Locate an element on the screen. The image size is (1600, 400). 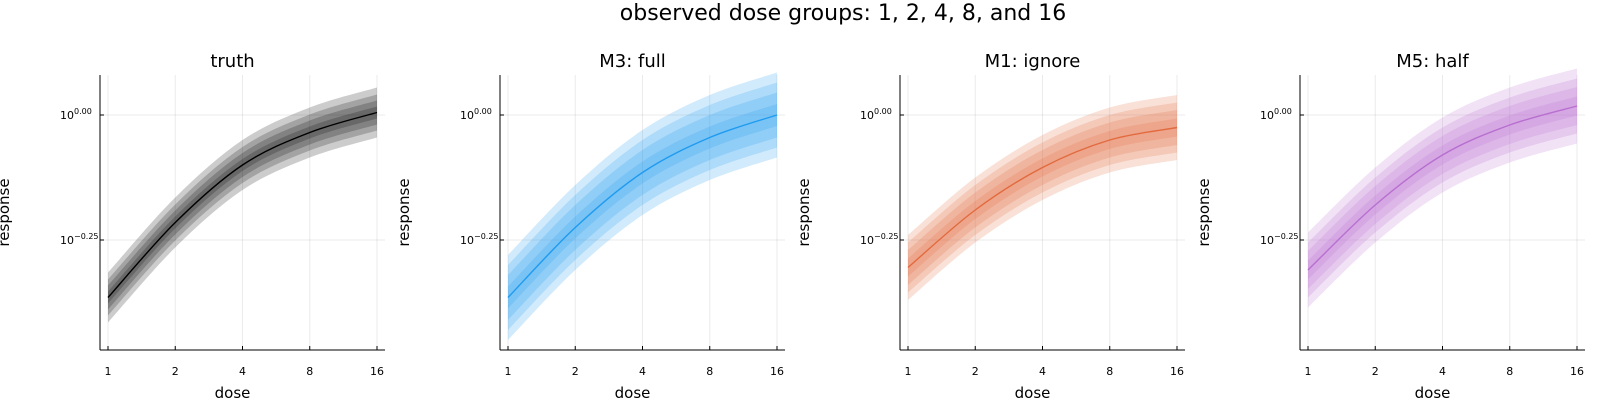
panel-title: M3: full is located at coordinates (632, 61).